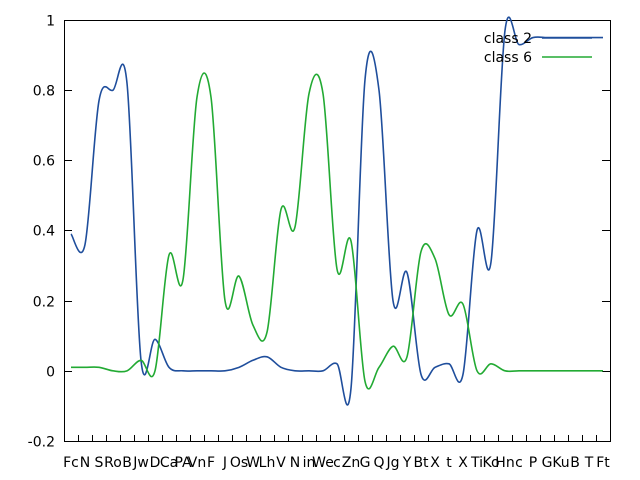 Image resolution: width=640 pixels, height=480 pixels. What do you see at coordinates (140, 463) in the screenshot?
I see `x-tick-label: Jw` at bounding box center [140, 463].